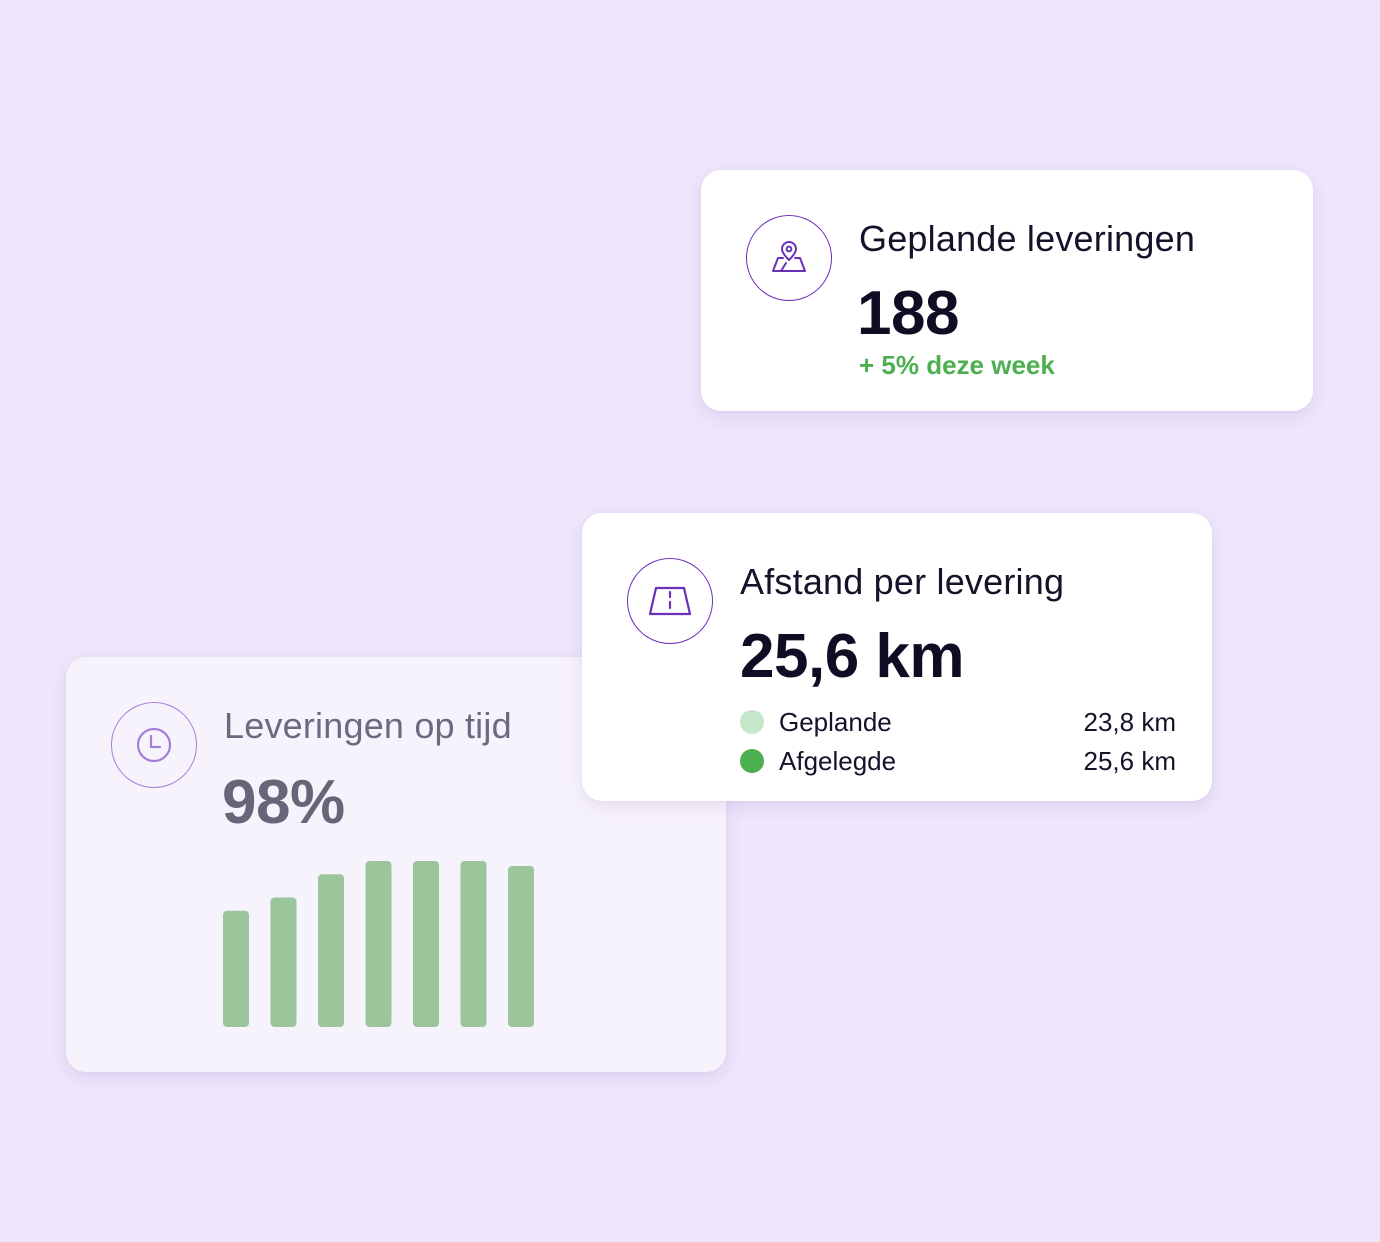 The height and width of the screenshot is (1242, 1380). What do you see at coordinates (902, 581) in the screenshot?
I see `distance-title: Afstand per levering` at bounding box center [902, 581].